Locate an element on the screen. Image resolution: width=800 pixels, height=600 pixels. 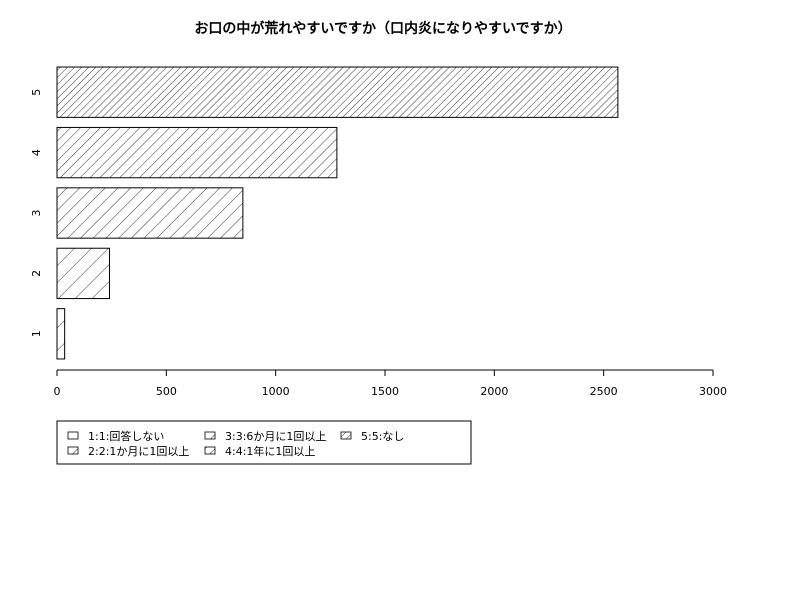
y-tick-label: 3 is located at coordinates (36, 213).